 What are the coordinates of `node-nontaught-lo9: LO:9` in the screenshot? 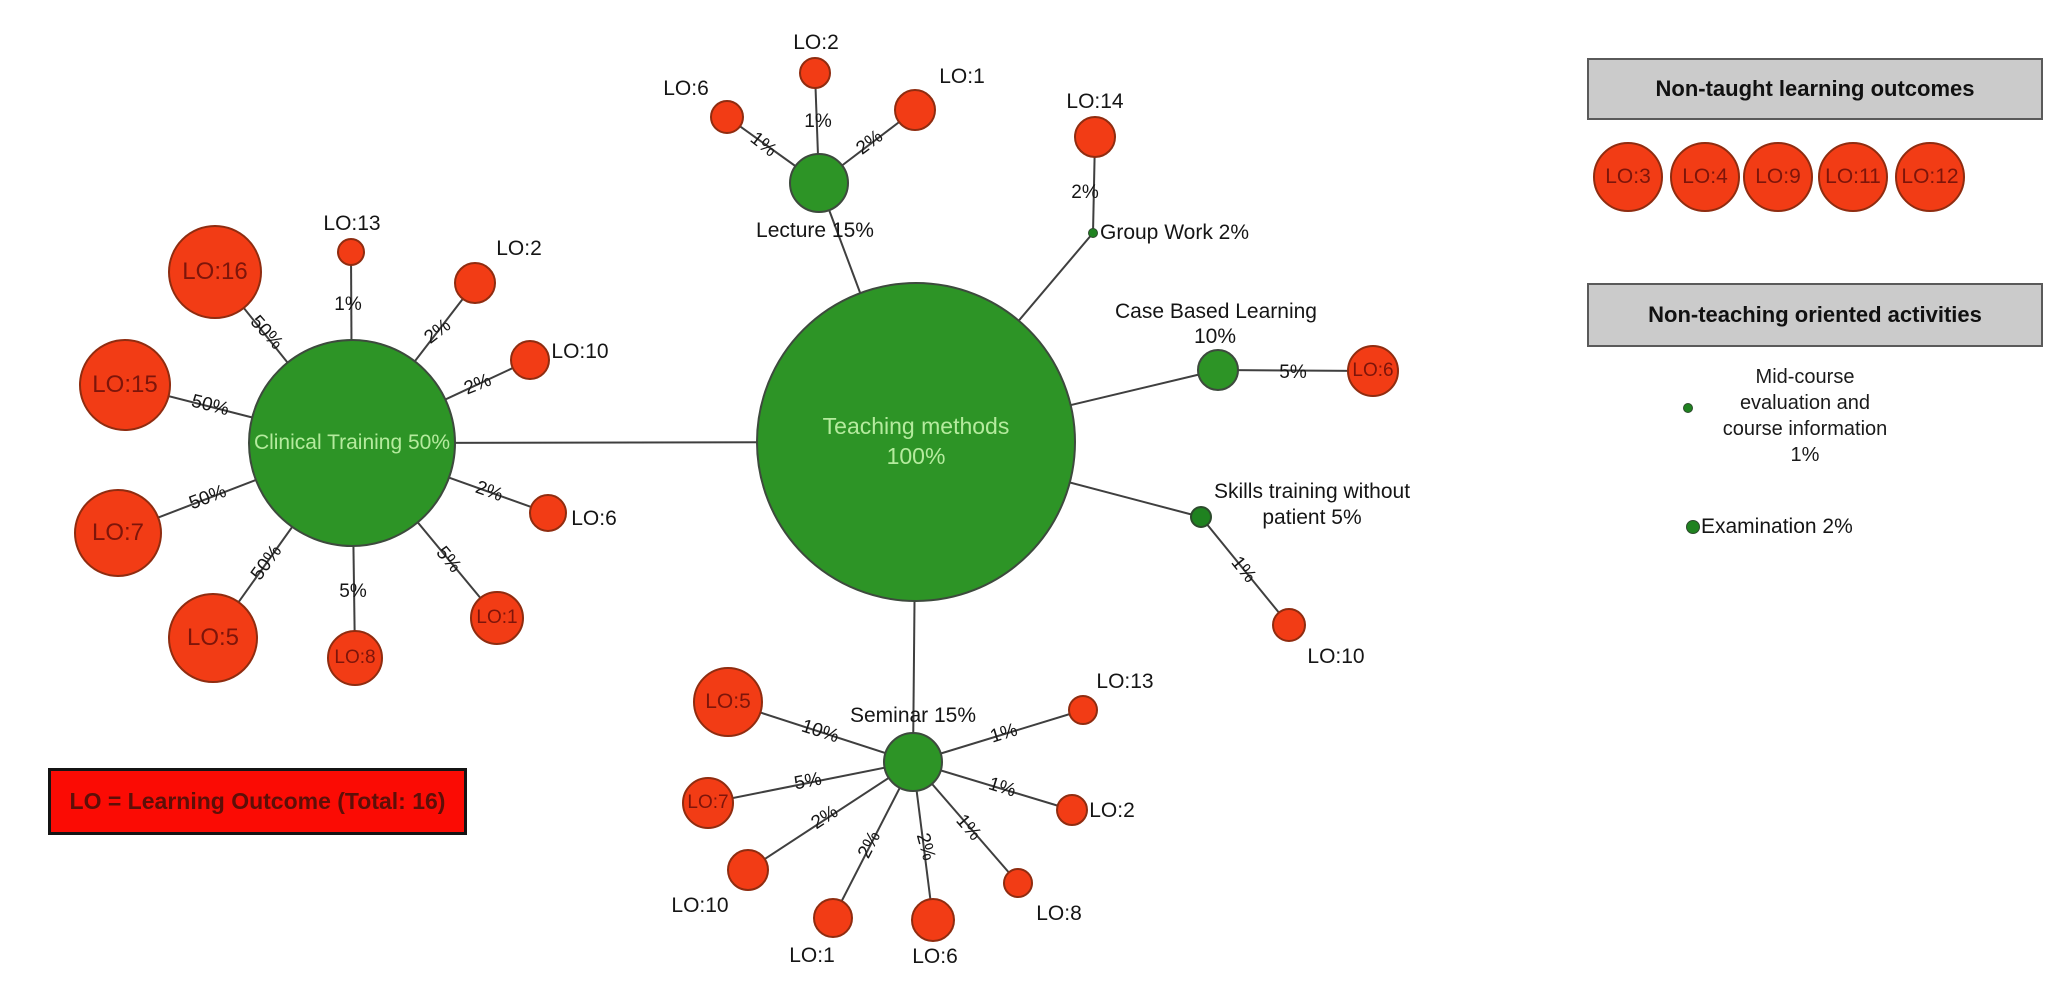 It's located at (1778, 177).